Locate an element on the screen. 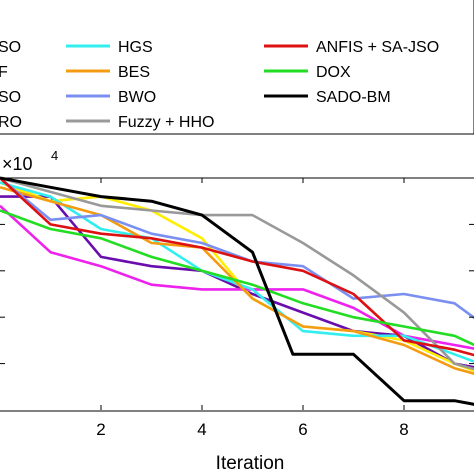  legend-entry-hgs: HGS is located at coordinates (109, 47).